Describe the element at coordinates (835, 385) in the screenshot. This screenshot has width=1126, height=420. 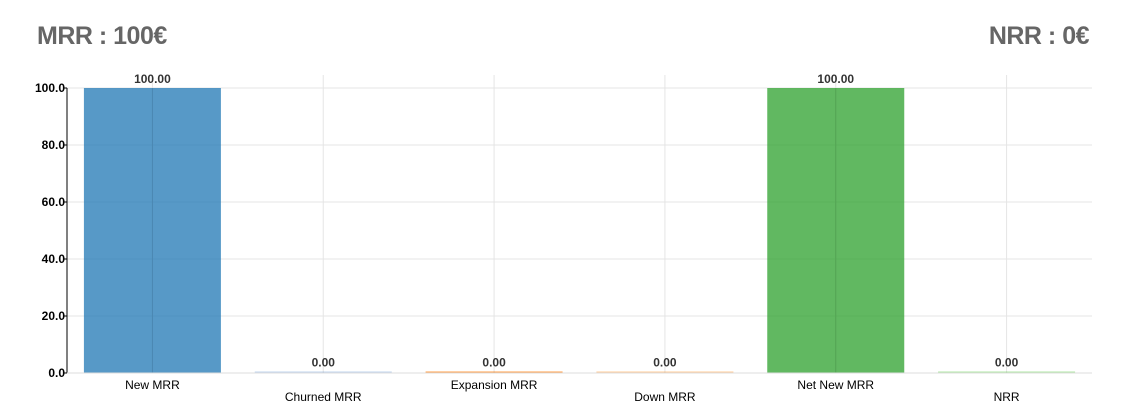
I see `x-category-label: Net New MRR` at that location.